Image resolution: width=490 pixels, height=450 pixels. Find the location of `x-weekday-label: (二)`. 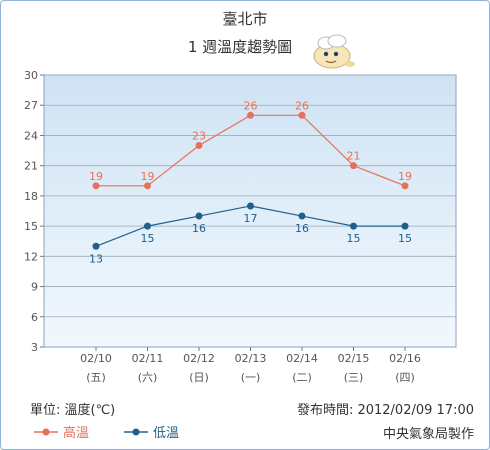

x-weekday-label: (二) is located at coordinates (302, 377).